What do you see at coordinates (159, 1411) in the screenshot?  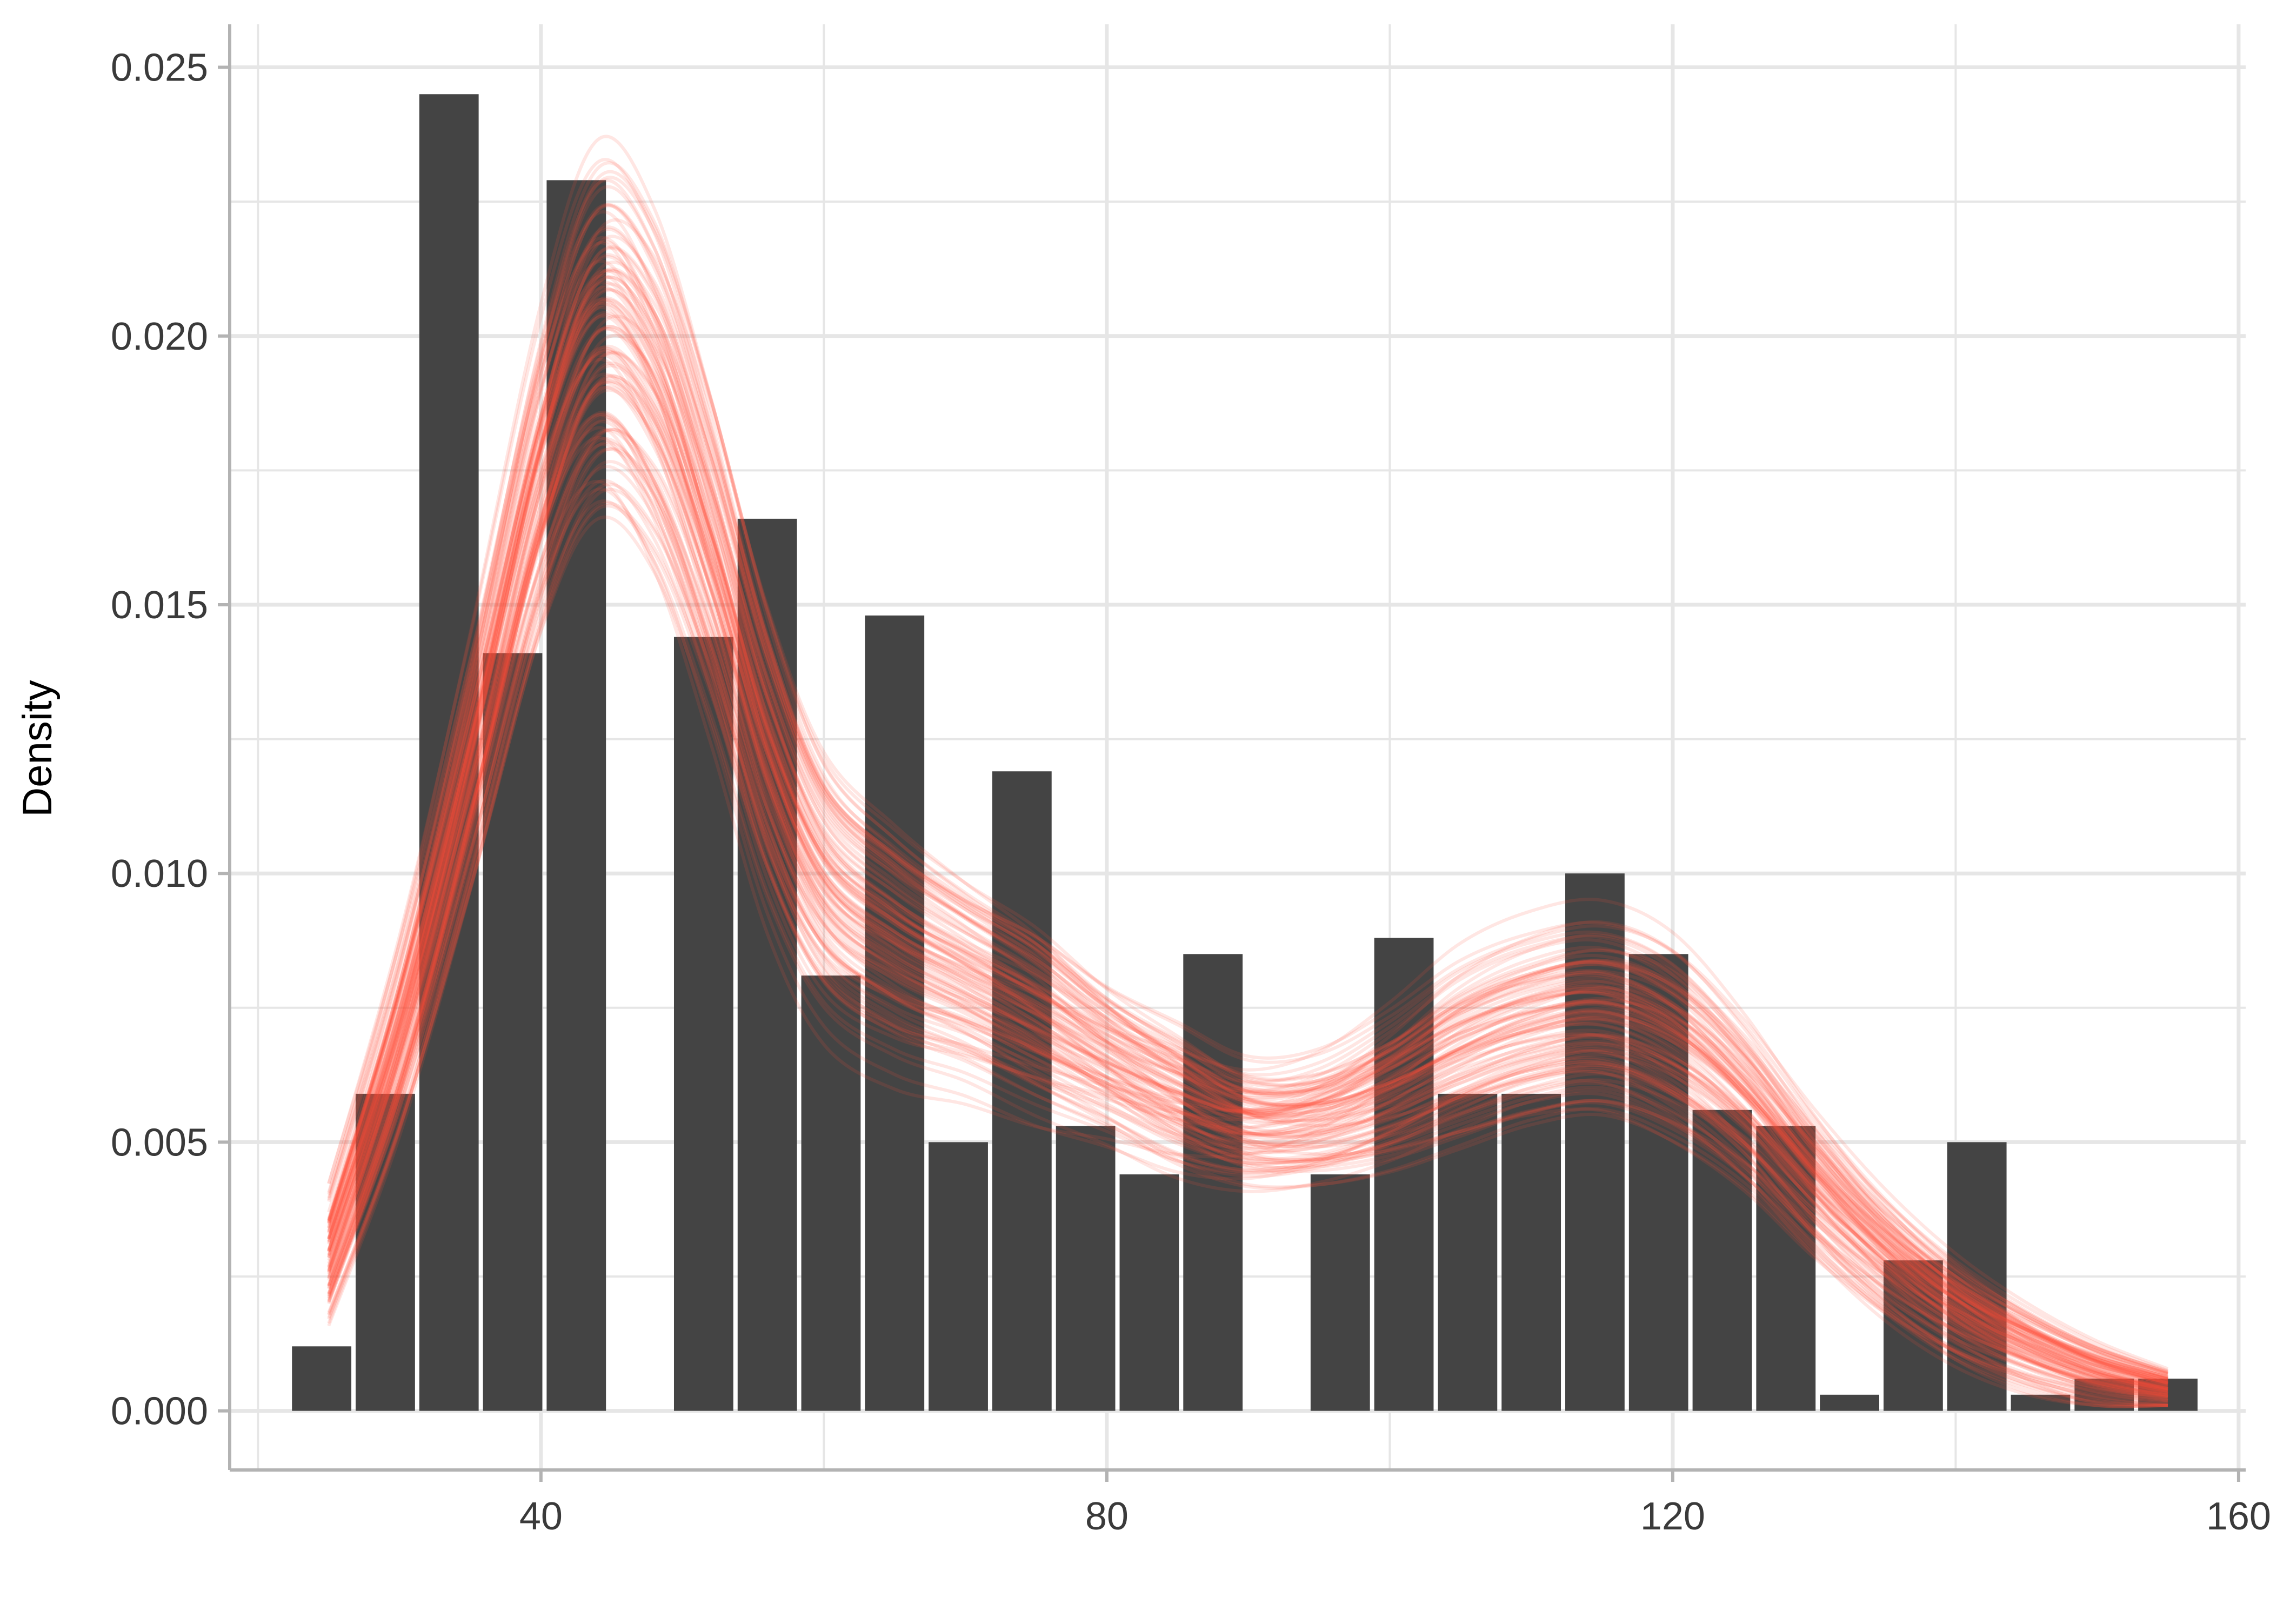 I see `y-tick-label: 0.000` at bounding box center [159, 1411].